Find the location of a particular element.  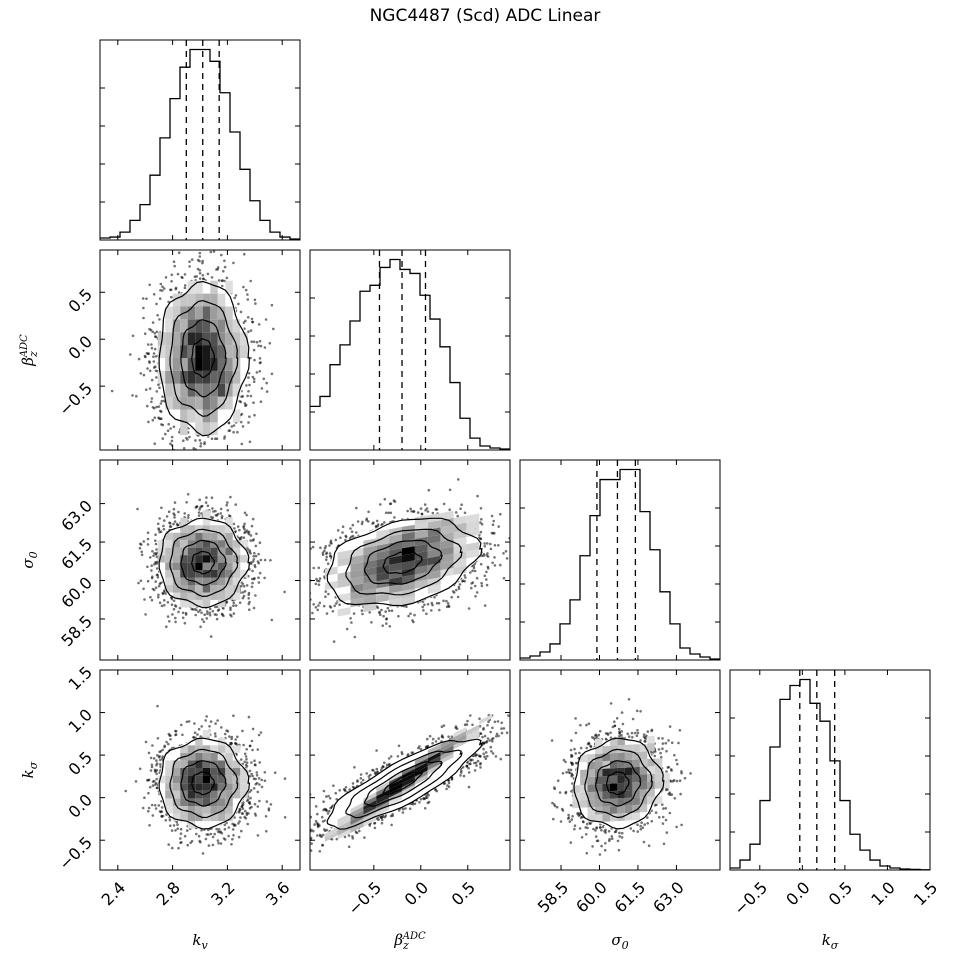

panel-content is located at coordinates (211, 565).